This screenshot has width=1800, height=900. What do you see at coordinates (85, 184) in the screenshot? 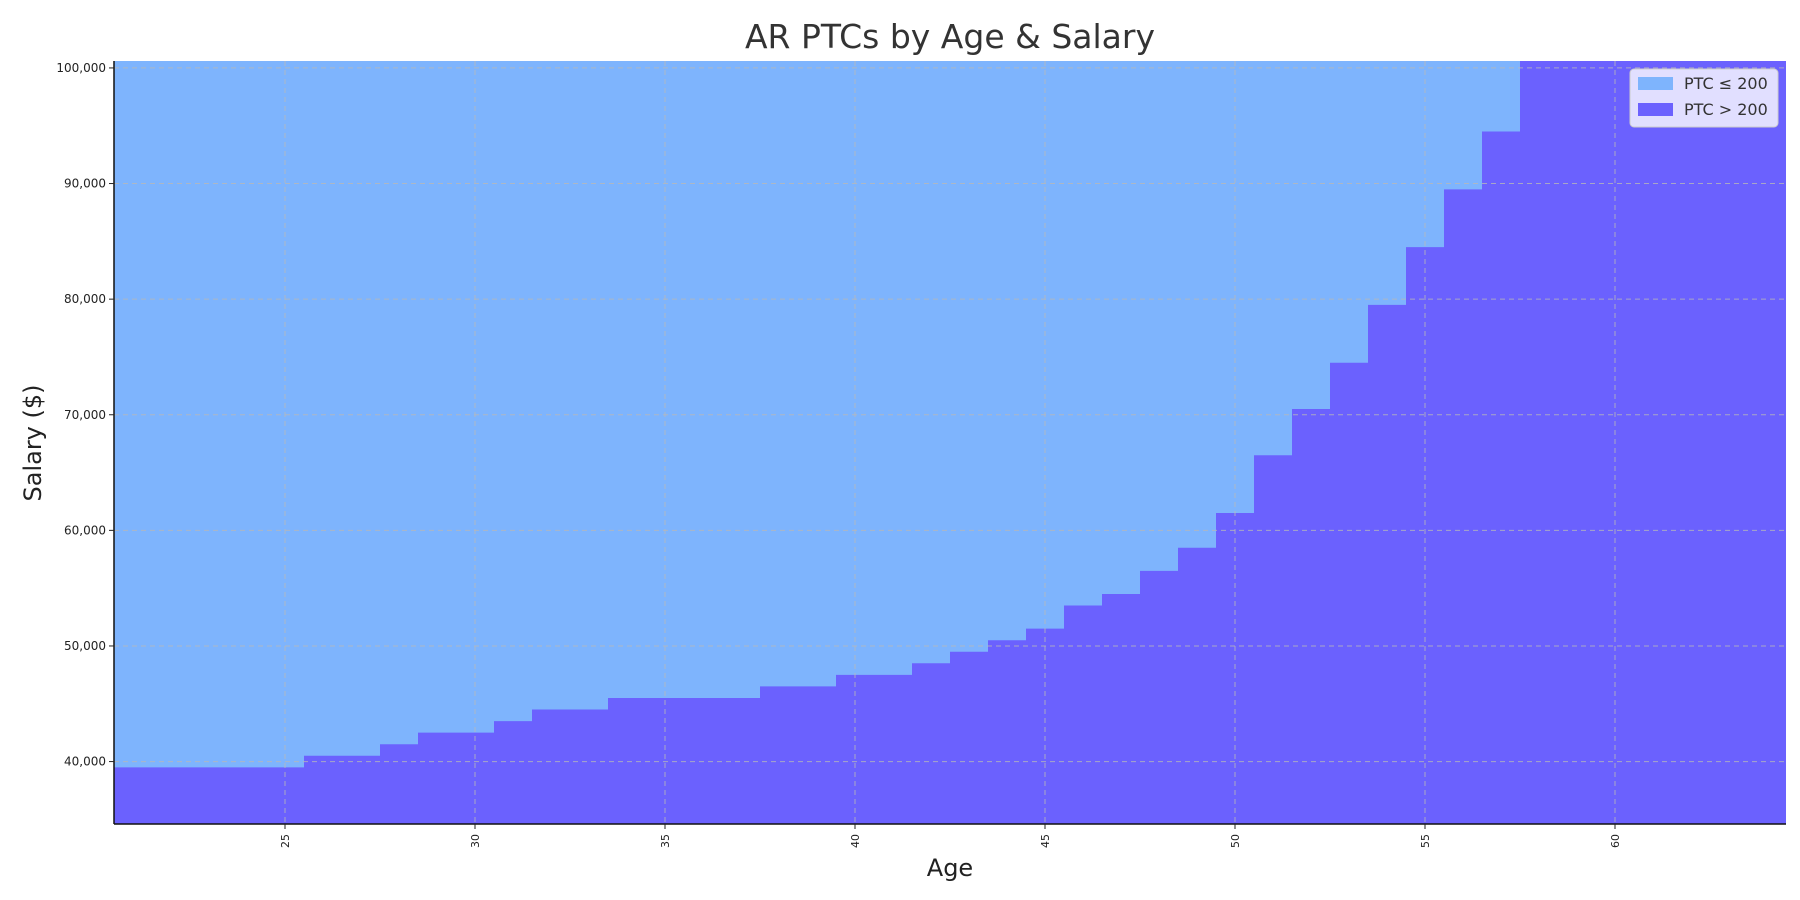
I see `y-tick-label: 90,000` at bounding box center [85, 184].